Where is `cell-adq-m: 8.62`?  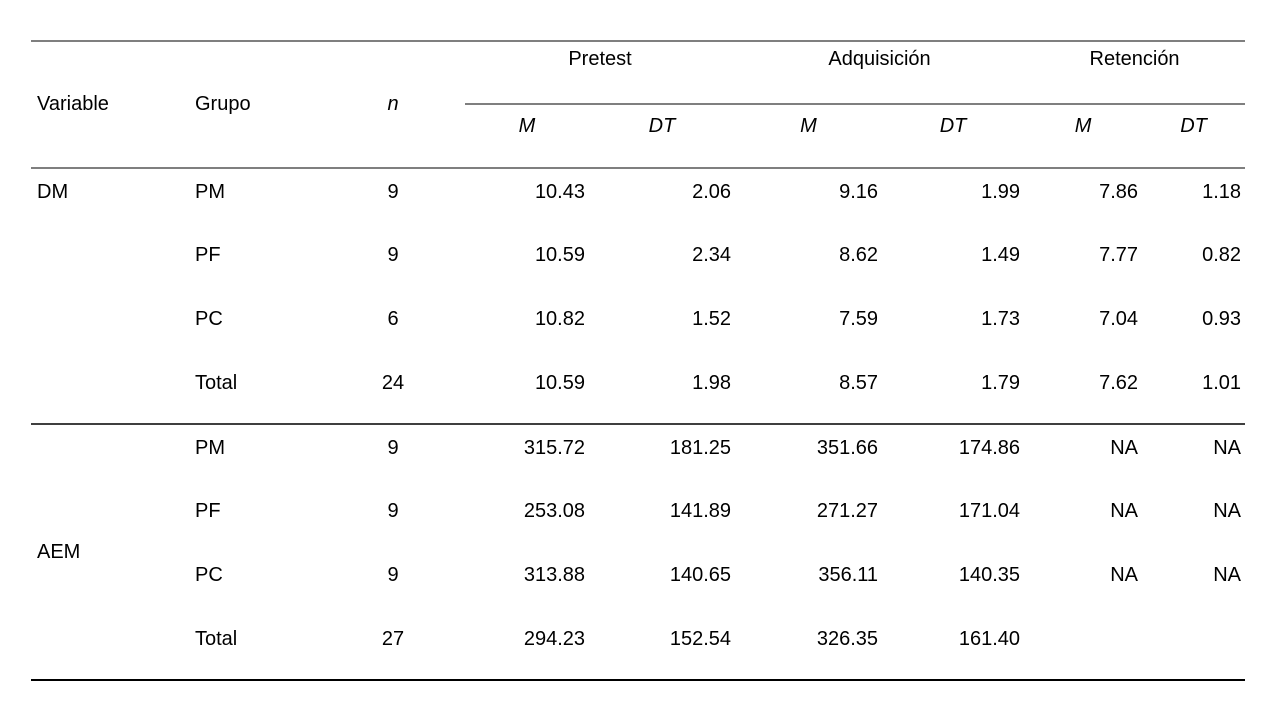
cell-adq-m: 8.62 is located at coordinates (859, 255).